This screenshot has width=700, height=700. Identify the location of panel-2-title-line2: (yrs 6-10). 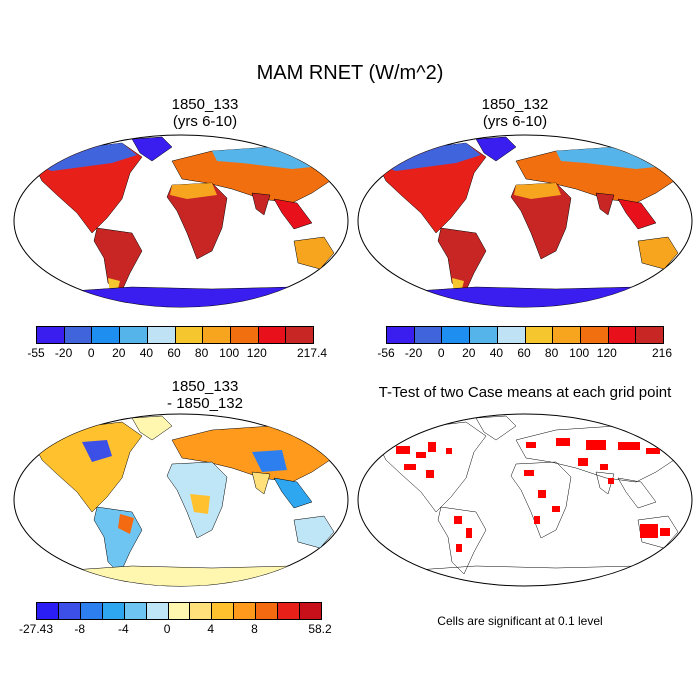
(515, 121).